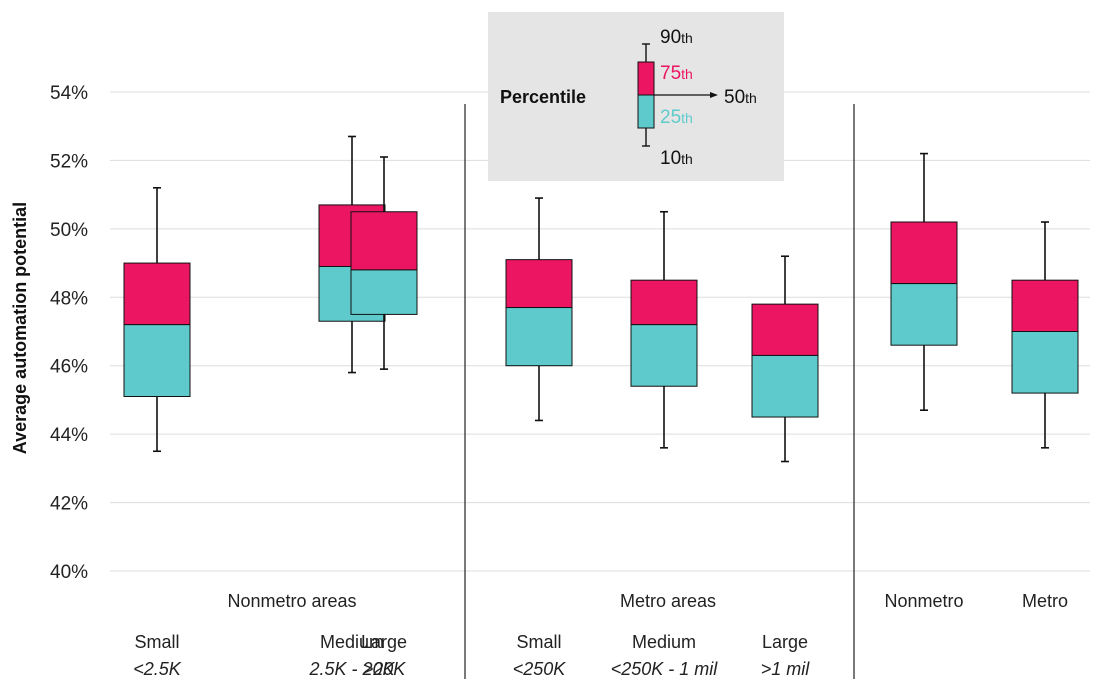 This screenshot has height=684, width=1103. I want to click on category-name: Nonmetro, so click(923, 601).